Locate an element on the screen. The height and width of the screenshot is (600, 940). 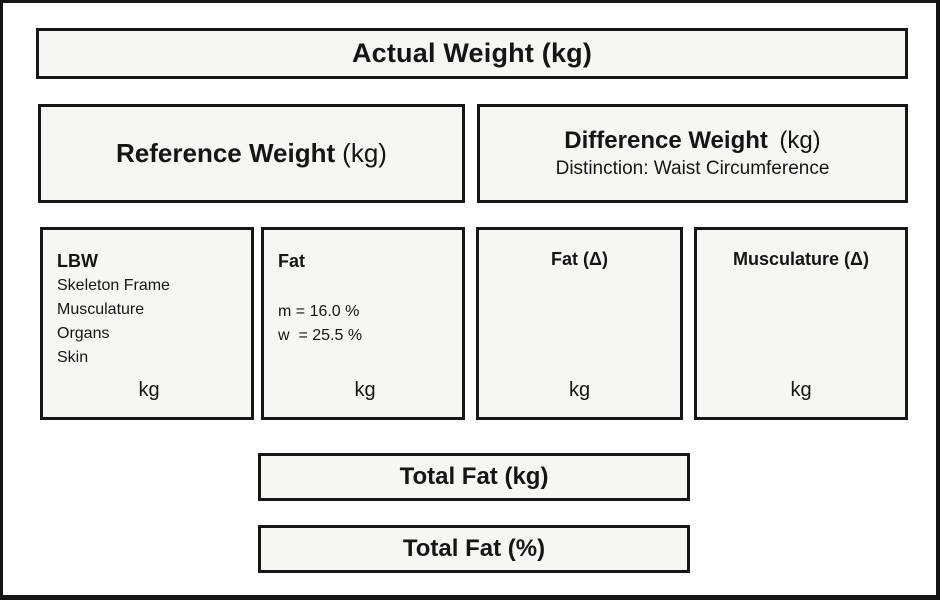
fat-women-percentage: w = 25.5 % is located at coordinates (320, 335).